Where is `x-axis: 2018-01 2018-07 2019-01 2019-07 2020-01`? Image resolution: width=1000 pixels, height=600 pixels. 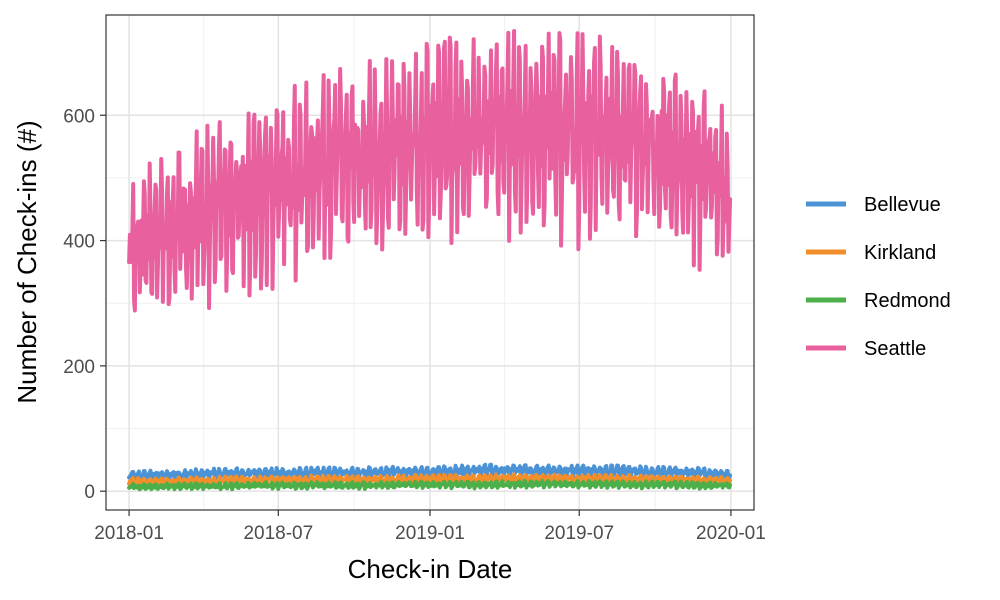
x-axis: 2018-01 2018-07 2019-01 2019-07 2020-01 is located at coordinates (430, 527).